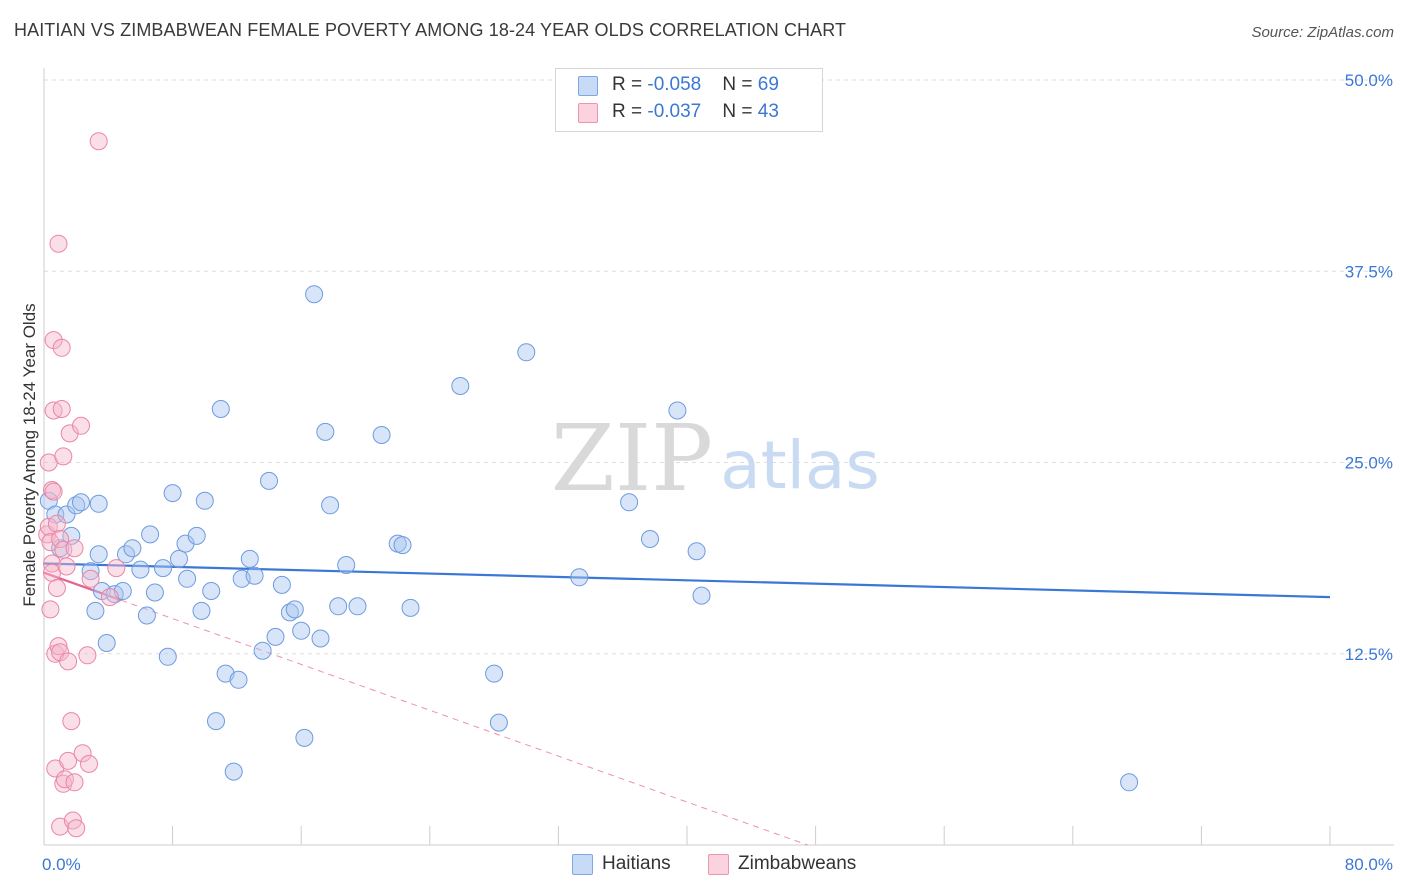  What do you see at coordinates (29, 454) in the screenshot?
I see `y-axis-label: Female Poverty Among 18-24 Year Olds` at bounding box center [29, 454].